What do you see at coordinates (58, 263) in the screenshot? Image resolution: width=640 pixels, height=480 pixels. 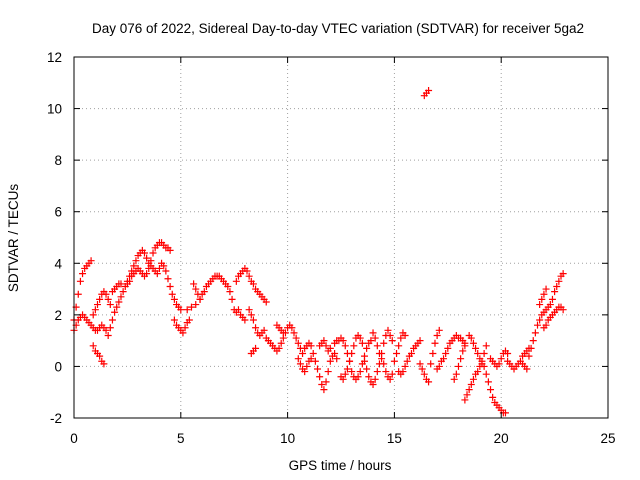 I see `y-tick-label: 4` at bounding box center [58, 263].